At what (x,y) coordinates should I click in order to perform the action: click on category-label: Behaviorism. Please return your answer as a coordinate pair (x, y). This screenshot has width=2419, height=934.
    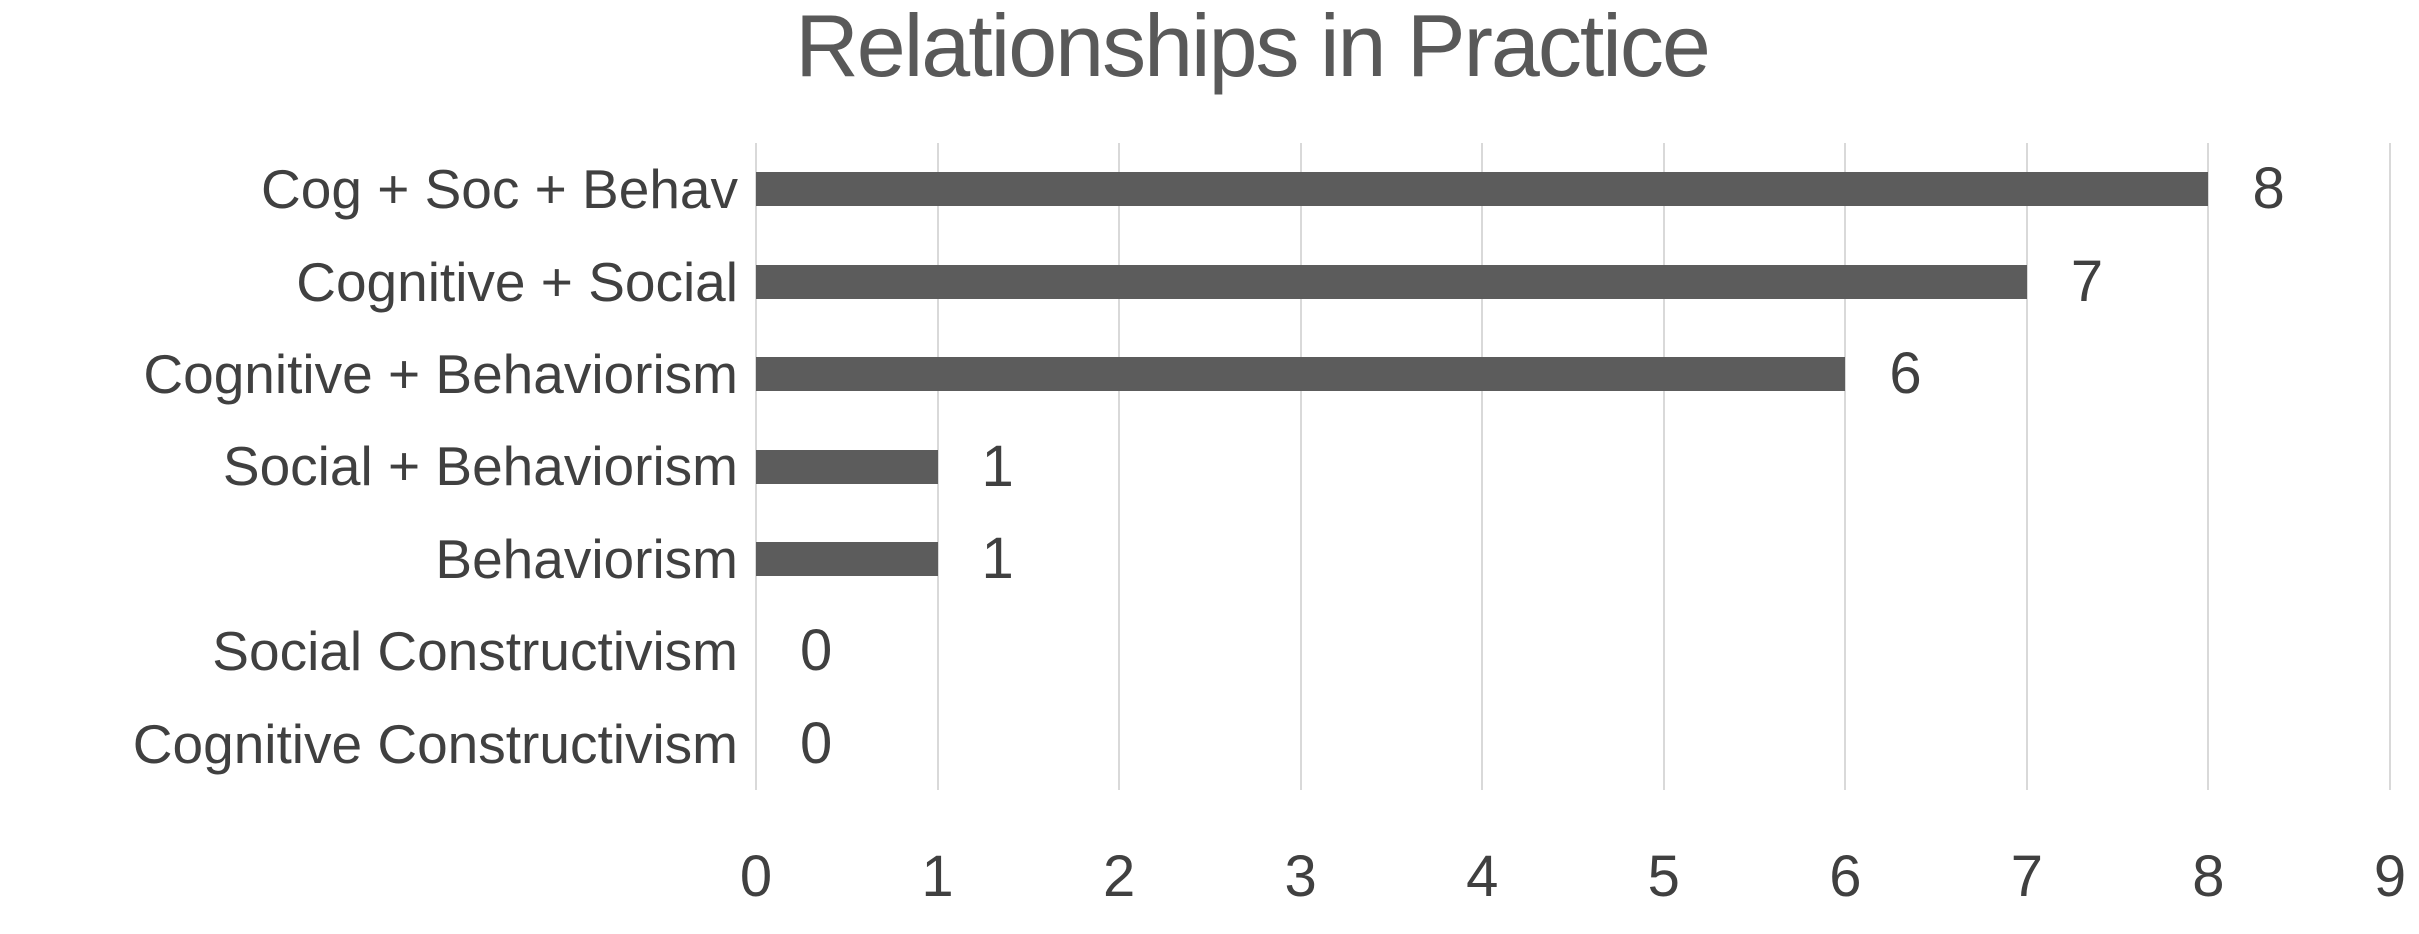
    Looking at the image, I should click on (586, 558).